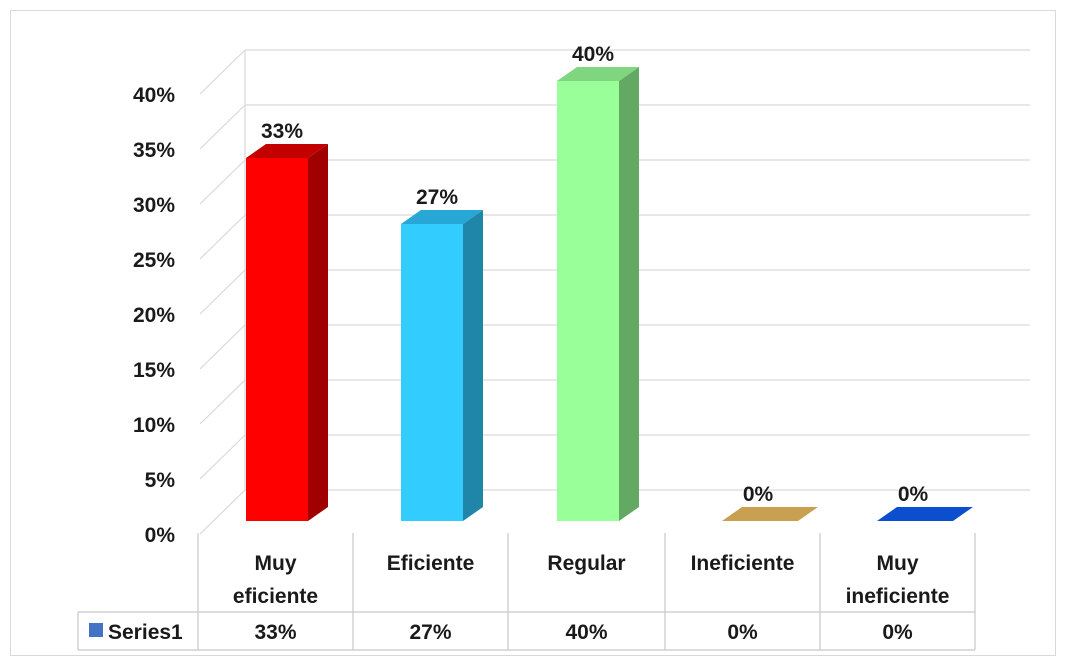 The height and width of the screenshot is (666, 1069). What do you see at coordinates (275, 632) in the screenshot?
I see `table-value: 33%` at bounding box center [275, 632].